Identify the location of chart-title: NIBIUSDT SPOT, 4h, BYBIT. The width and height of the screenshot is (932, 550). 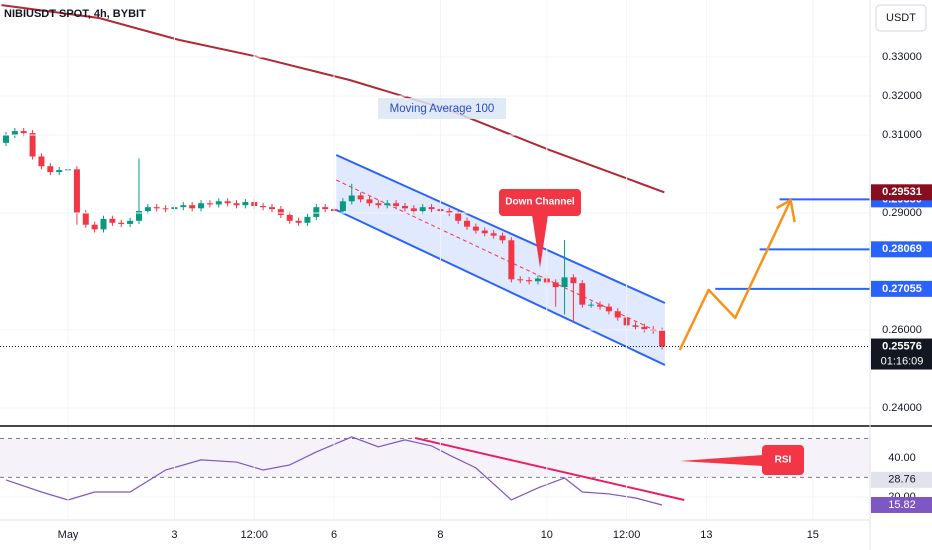
(75, 14).